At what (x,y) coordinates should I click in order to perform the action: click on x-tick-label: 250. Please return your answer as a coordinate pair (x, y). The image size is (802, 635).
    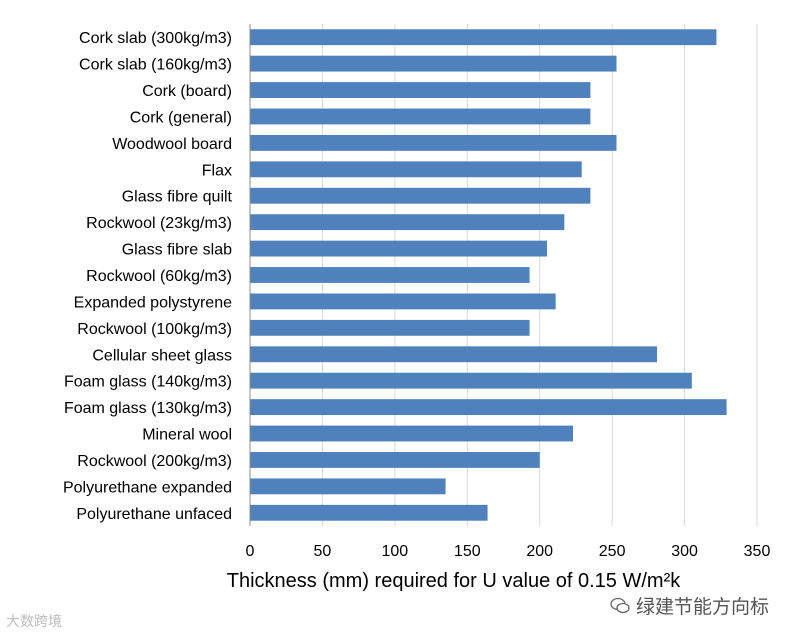
    Looking at the image, I should click on (612, 551).